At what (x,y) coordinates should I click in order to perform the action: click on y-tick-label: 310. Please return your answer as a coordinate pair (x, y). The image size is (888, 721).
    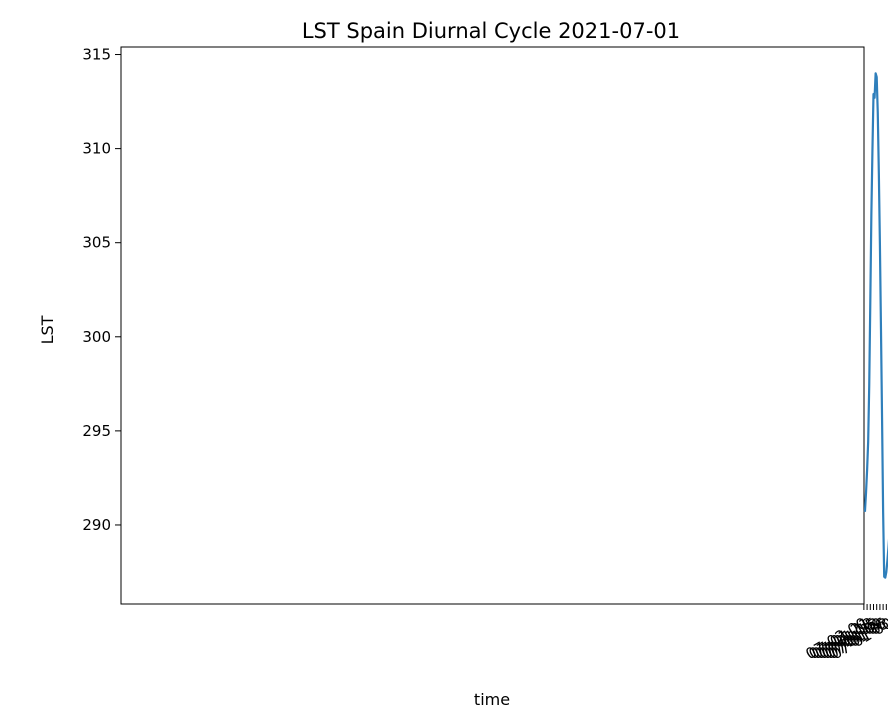
    Looking at the image, I should click on (96, 149).